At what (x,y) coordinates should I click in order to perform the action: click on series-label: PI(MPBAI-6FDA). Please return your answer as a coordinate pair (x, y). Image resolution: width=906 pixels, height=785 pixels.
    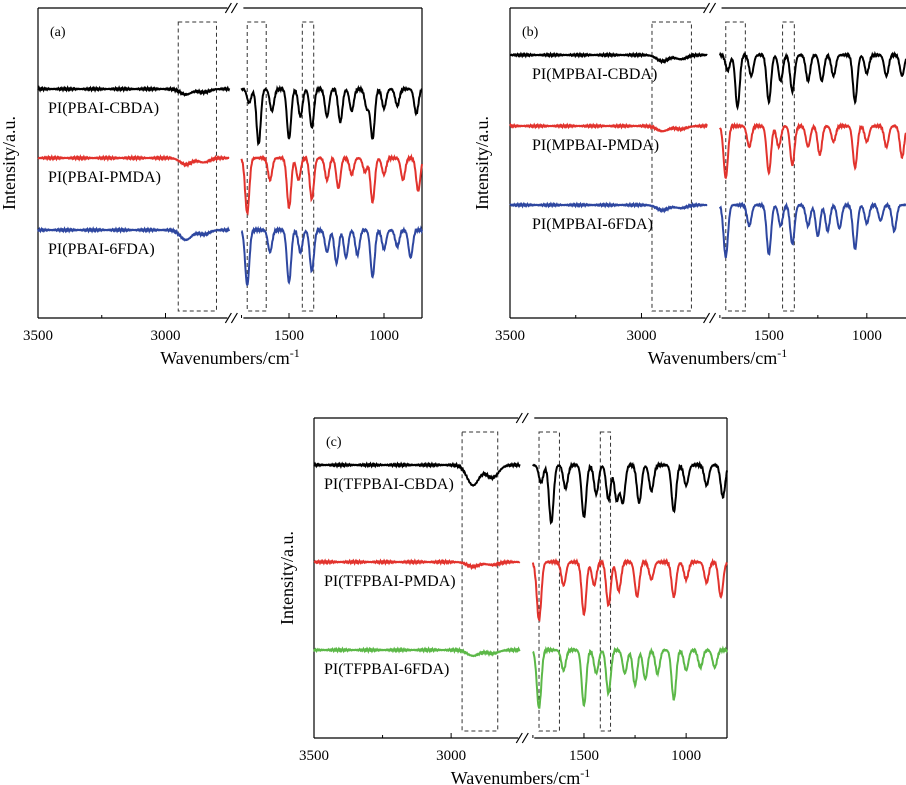
    Looking at the image, I should click on (592, 224).